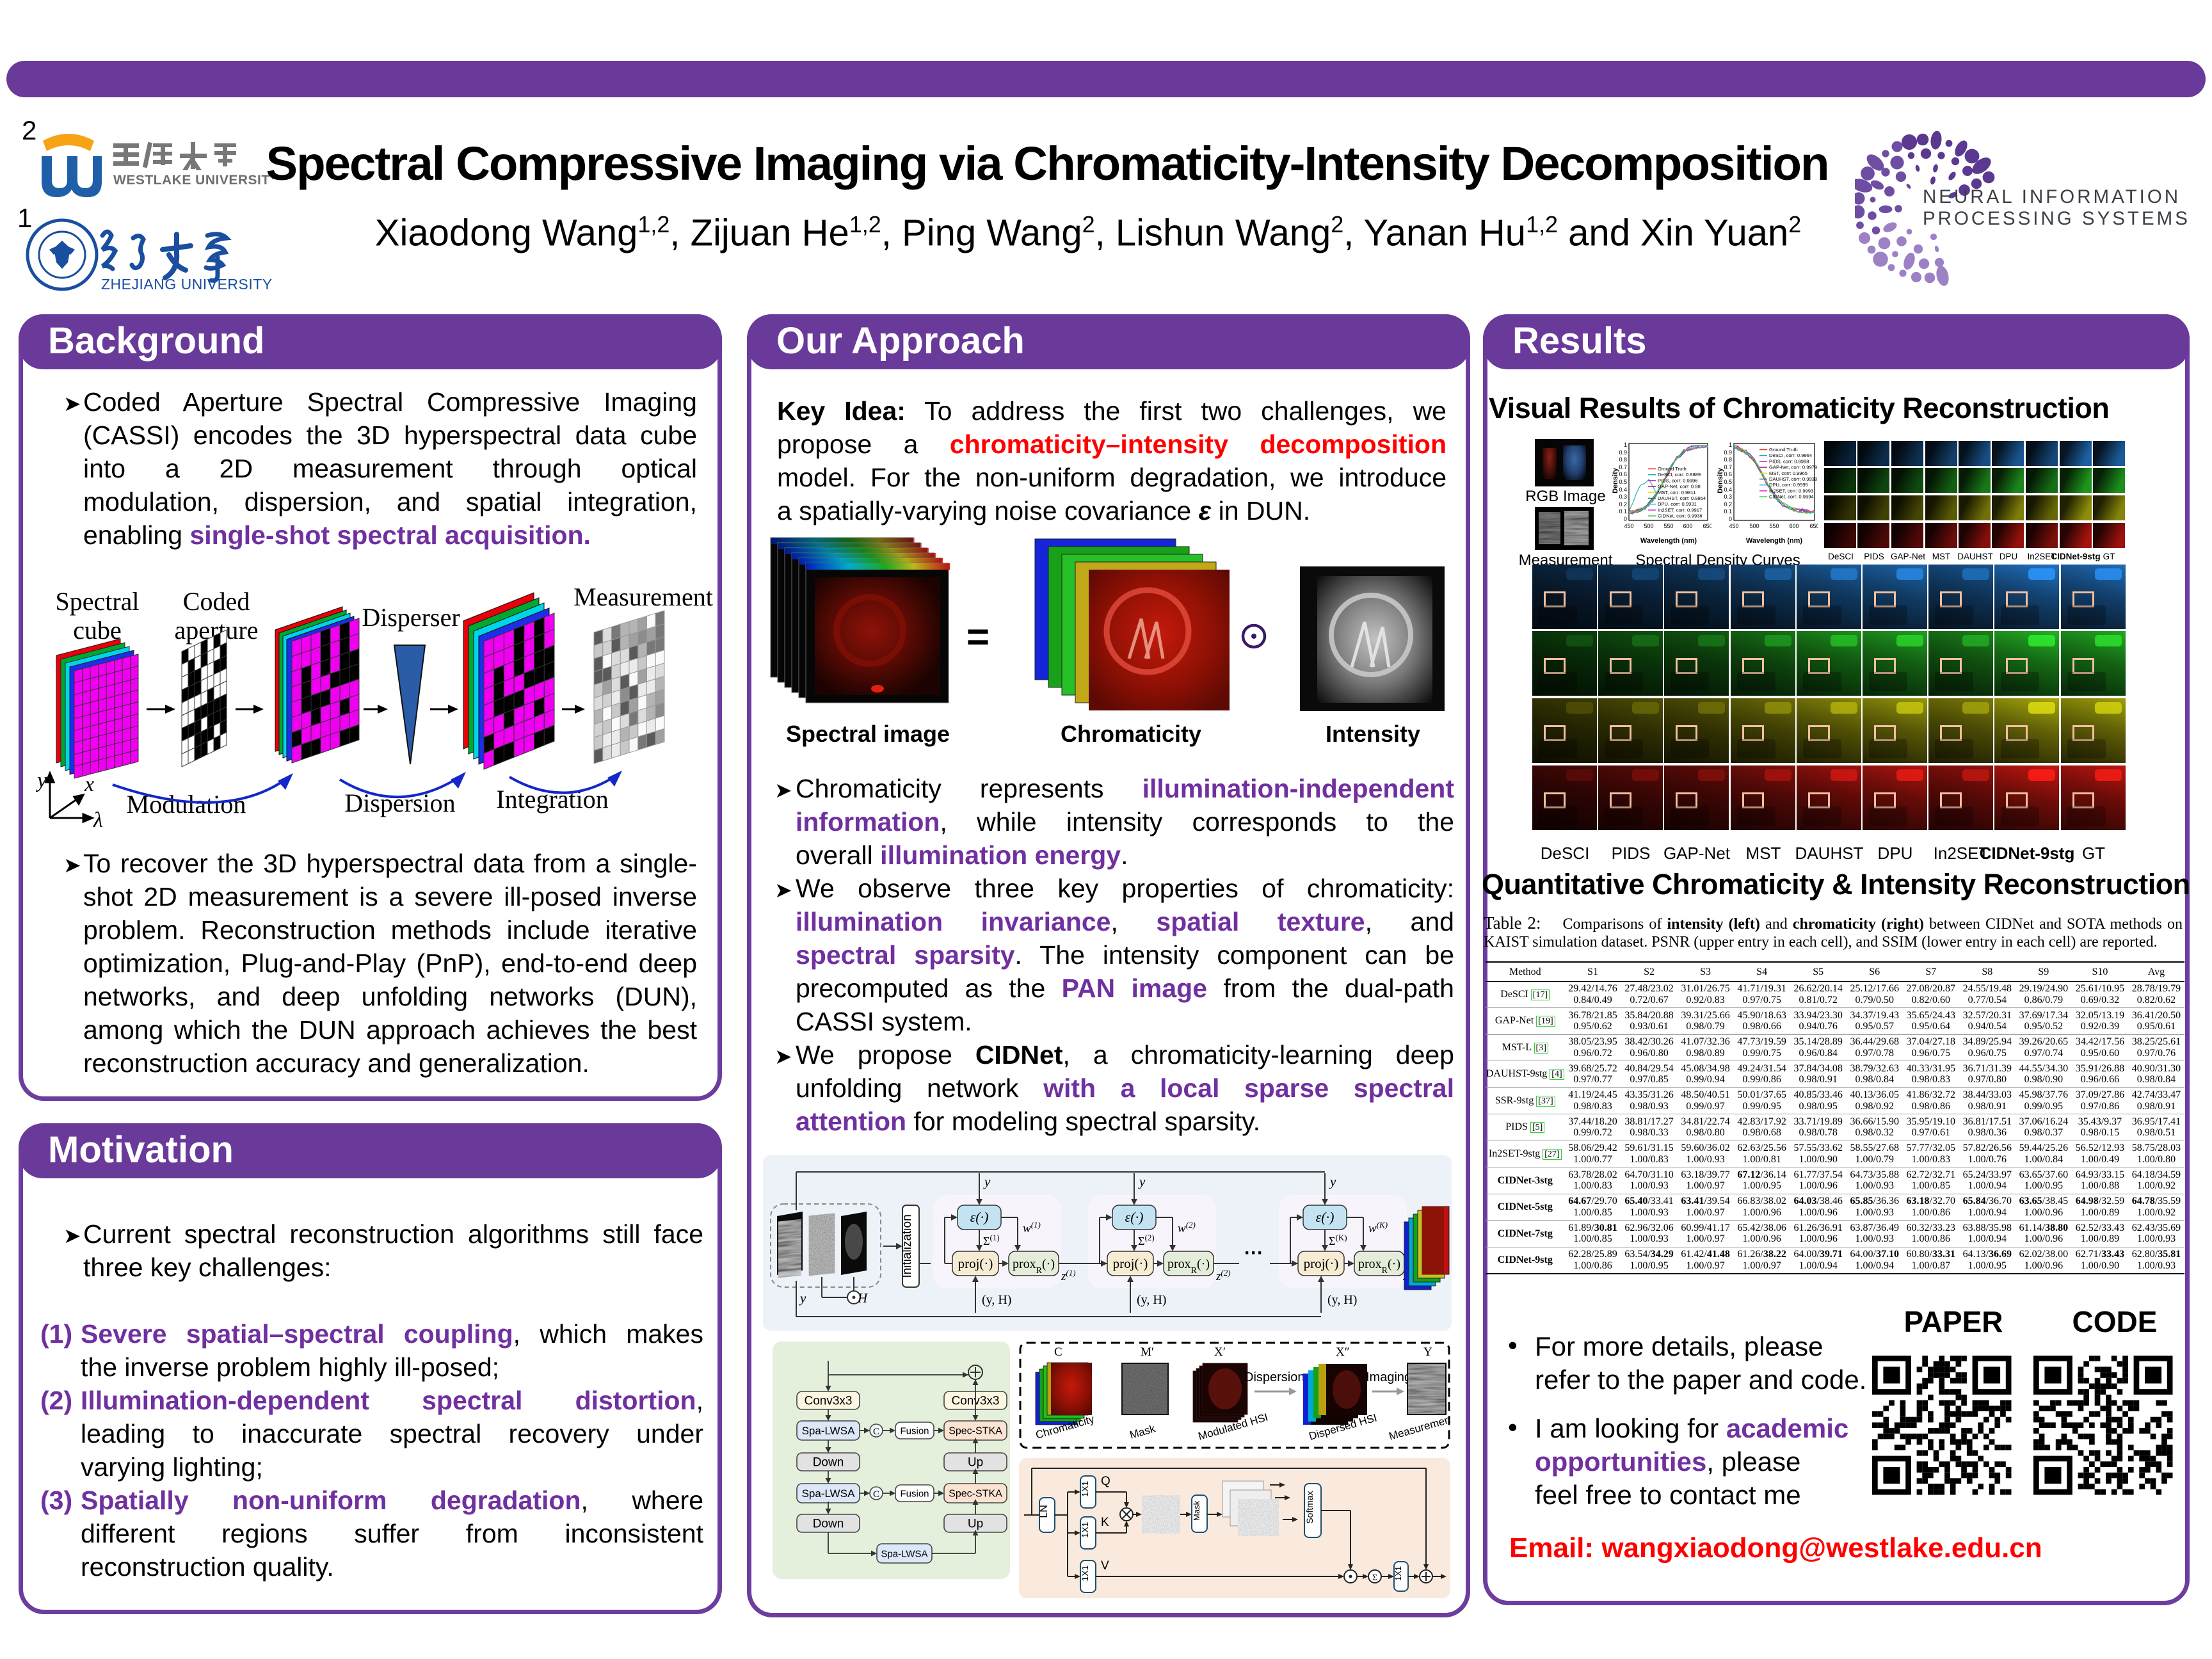  Describe the element at coordinates (2052, 196) in the screenshot. I see `svg-text: NEURAL INFORMATION` at that location.